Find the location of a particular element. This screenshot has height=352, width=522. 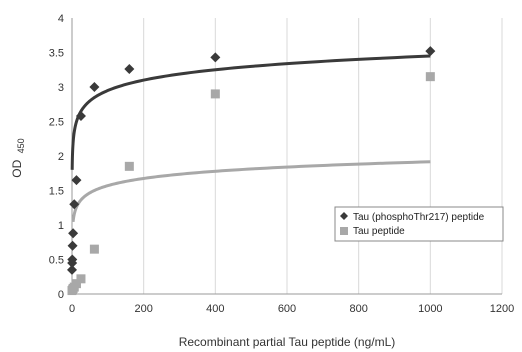

x-tick-label: 0 is located at coordinates (72, 309).